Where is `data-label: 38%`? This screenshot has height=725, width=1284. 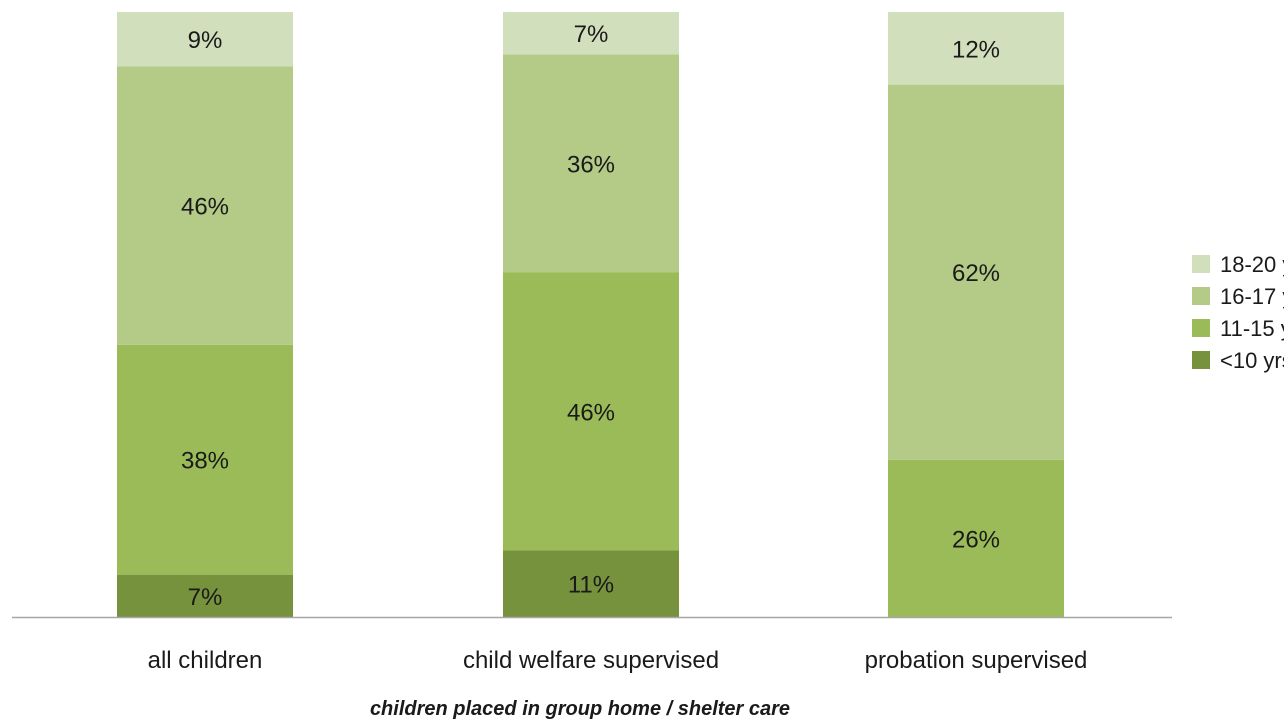 data-label: 38% is located at coordinates (205, 461).